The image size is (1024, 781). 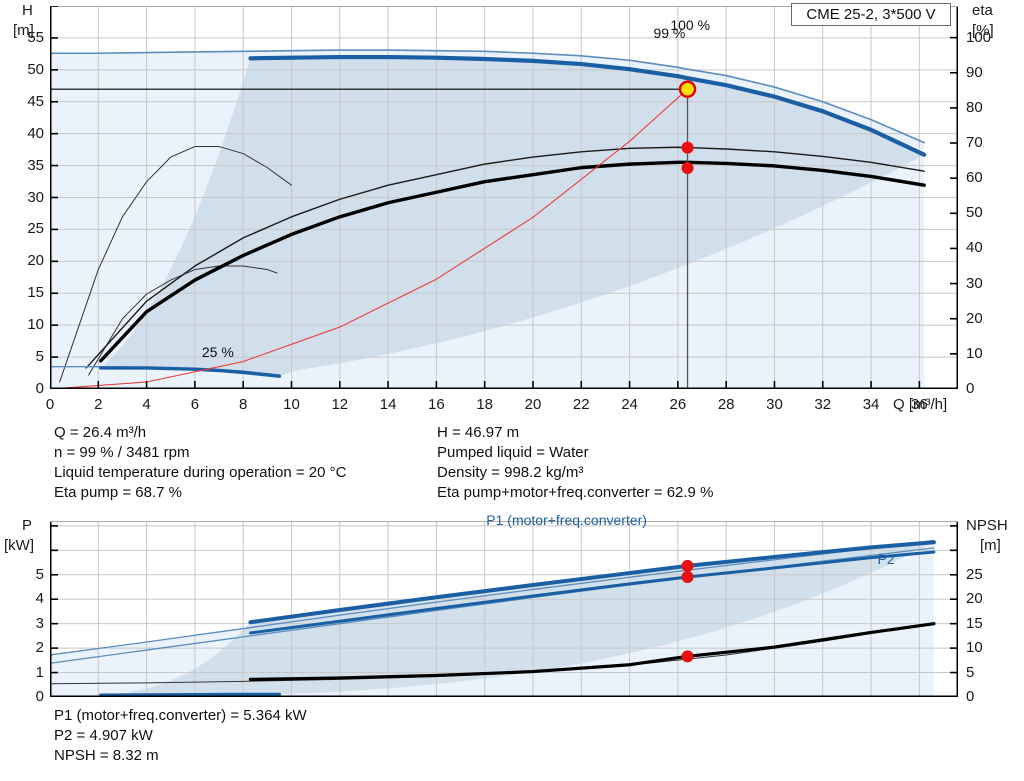 I want to click on top-x-tick: 30, so click(x=774, y=404).